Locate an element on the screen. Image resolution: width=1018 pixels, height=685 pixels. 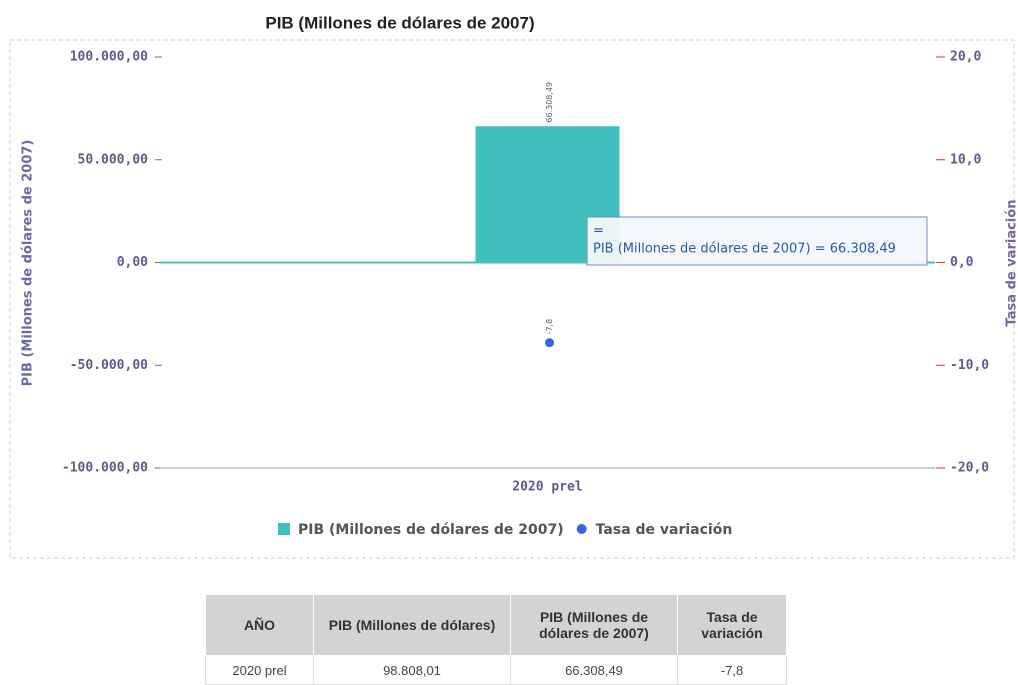
chart-title: PIB (Millones de dólares de 2007) is located at coordinates (399, 22).